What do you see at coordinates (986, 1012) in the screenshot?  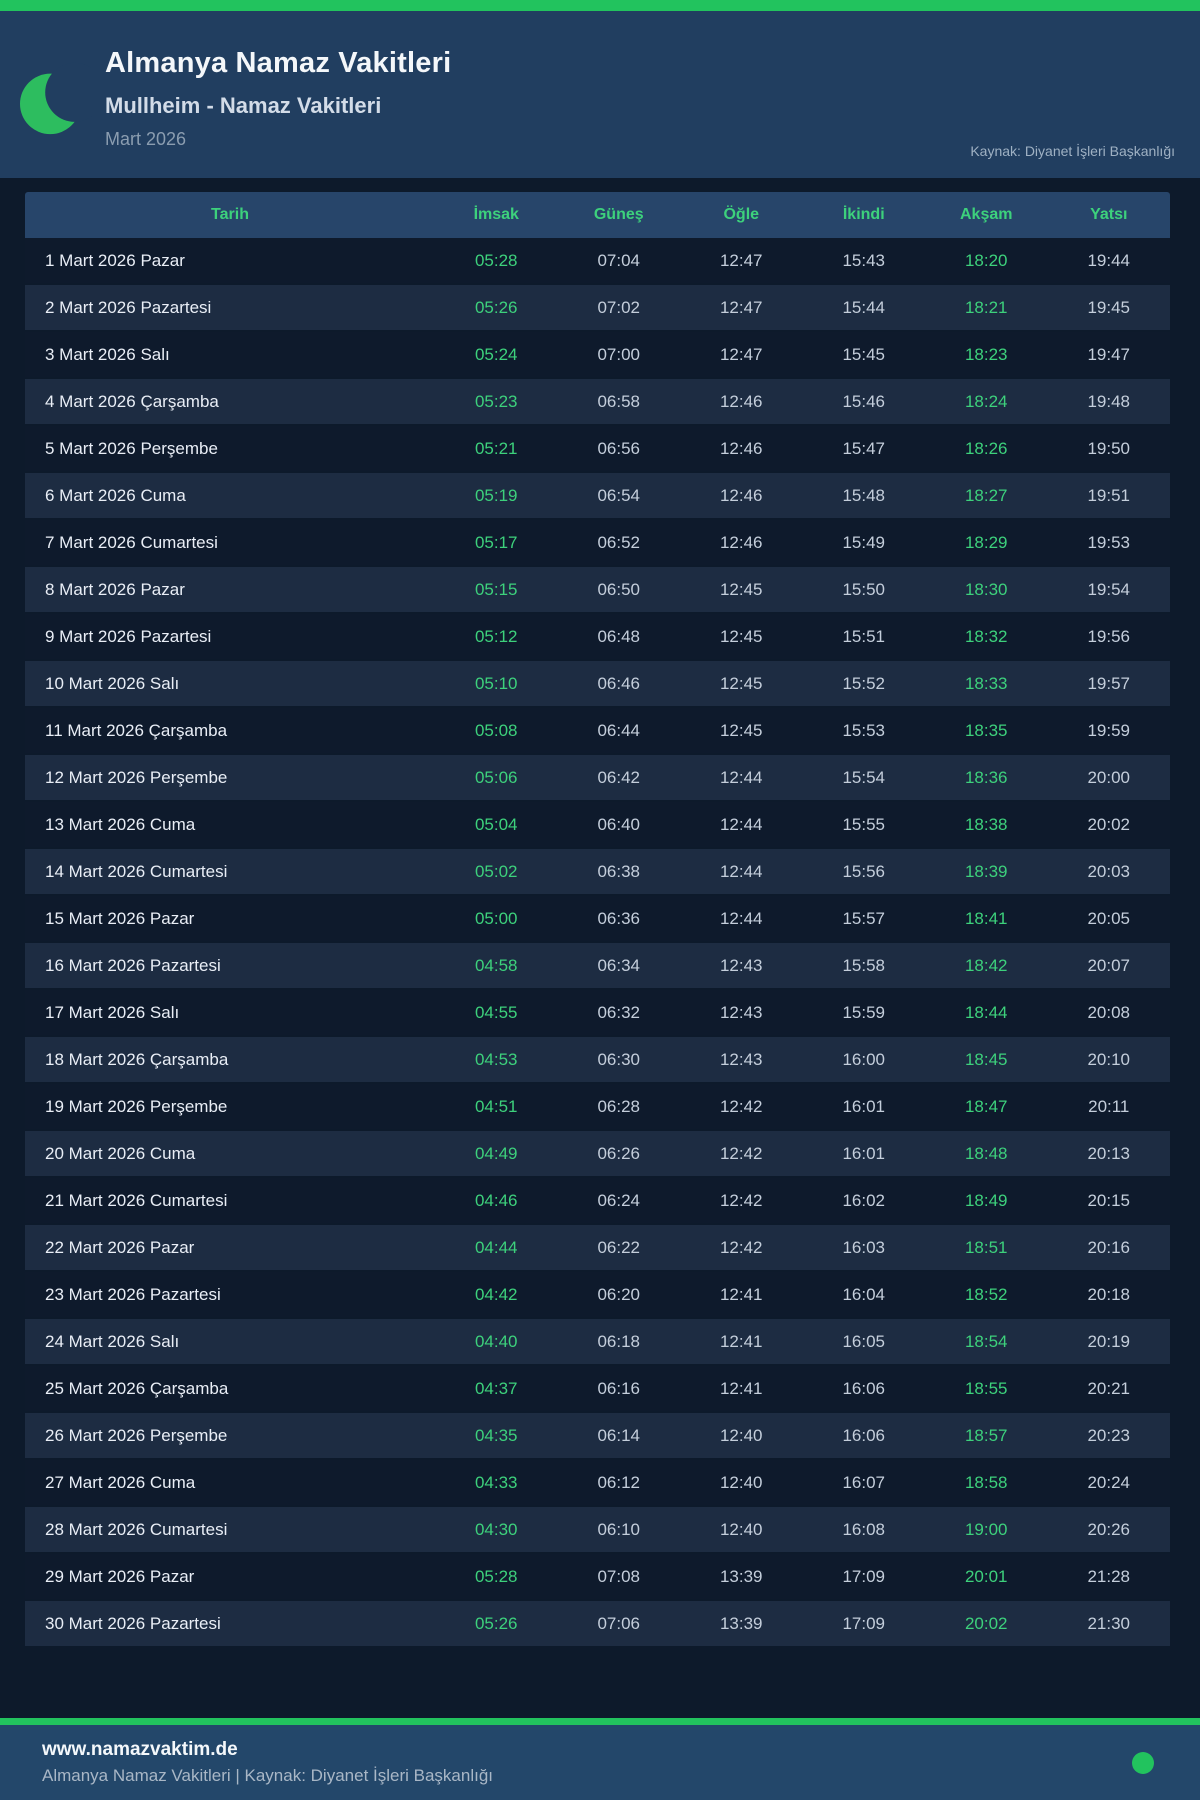 I see `cell-aksam: 18:44` at bounding box center [986, 1012].